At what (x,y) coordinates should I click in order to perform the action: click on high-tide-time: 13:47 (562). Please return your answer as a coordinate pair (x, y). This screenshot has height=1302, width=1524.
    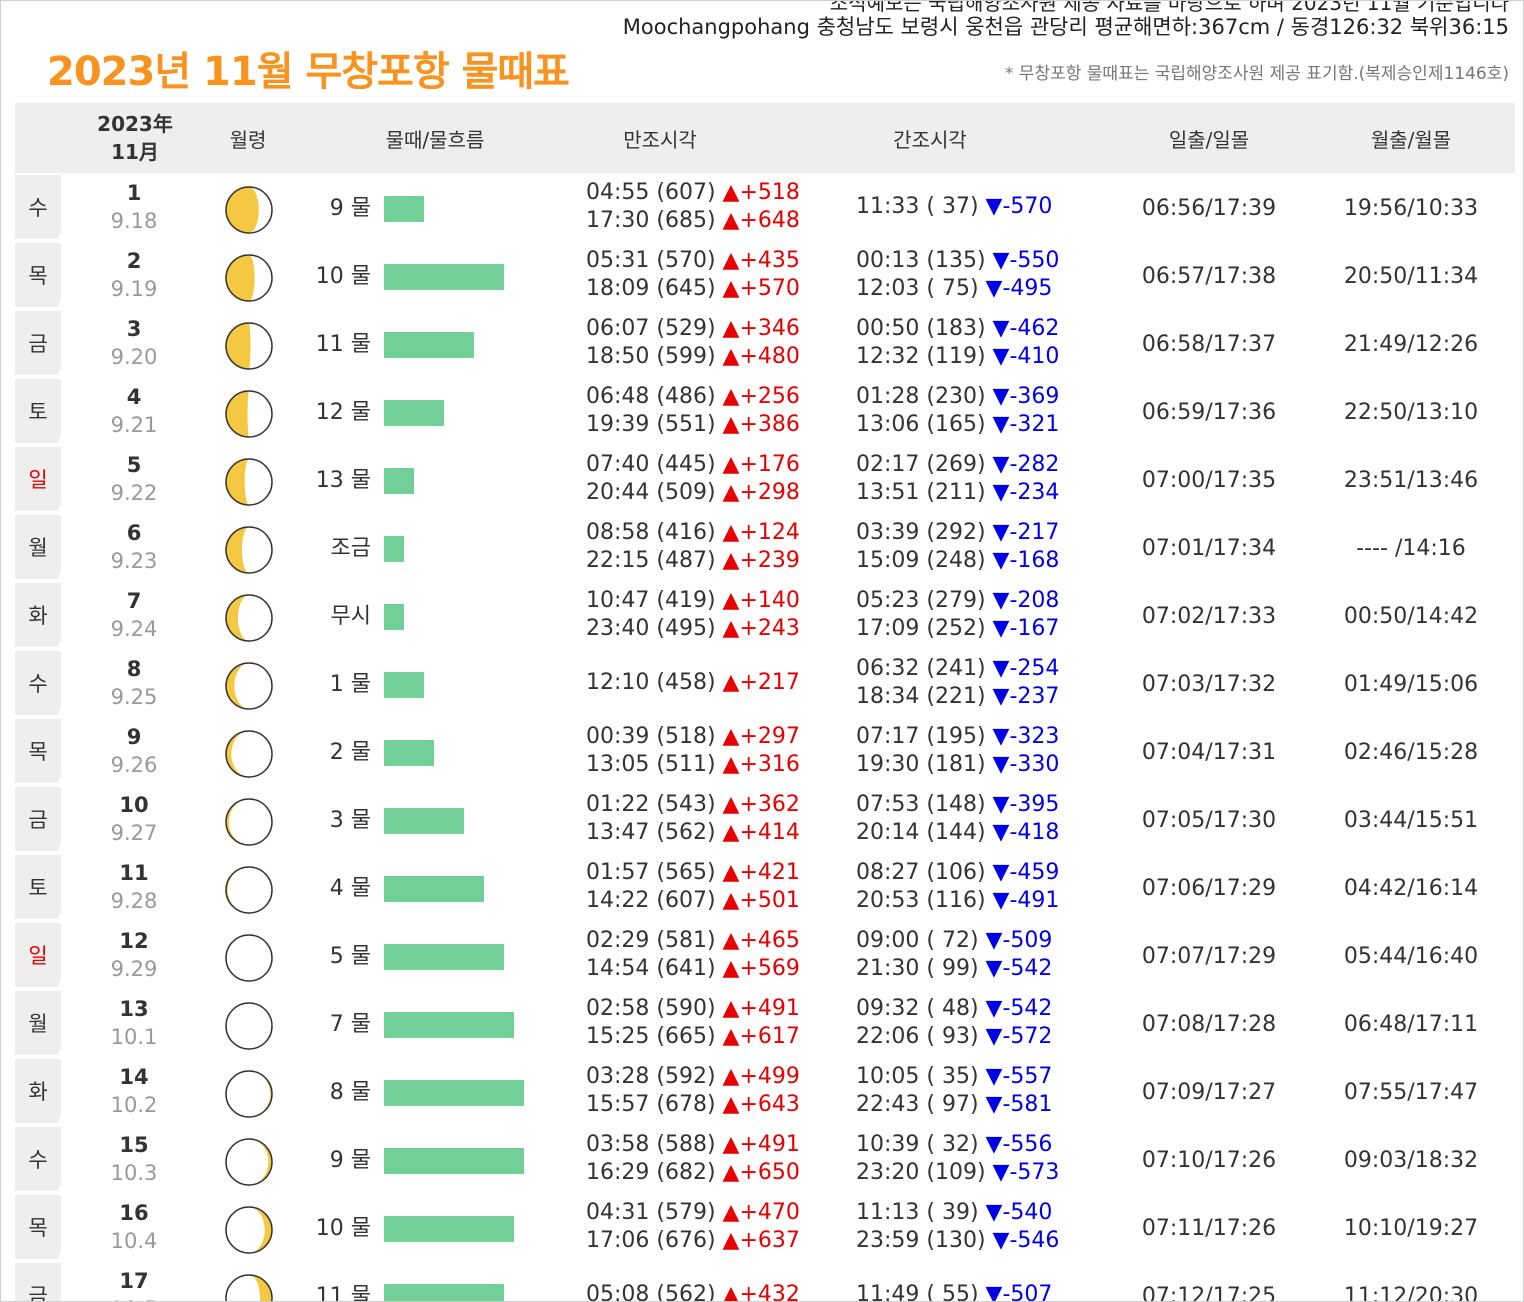
    Looking at the image, I should click on (654, 832).